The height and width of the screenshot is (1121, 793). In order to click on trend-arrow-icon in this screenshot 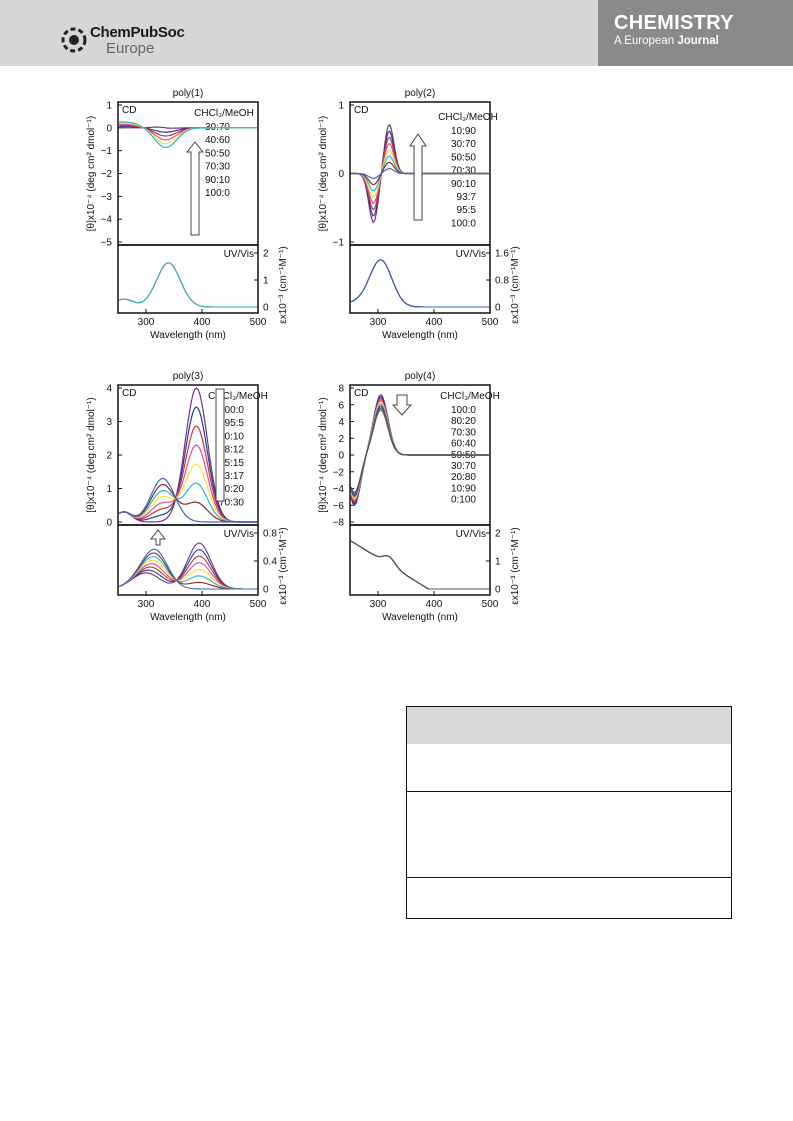, I will do `click(220, 445)`.